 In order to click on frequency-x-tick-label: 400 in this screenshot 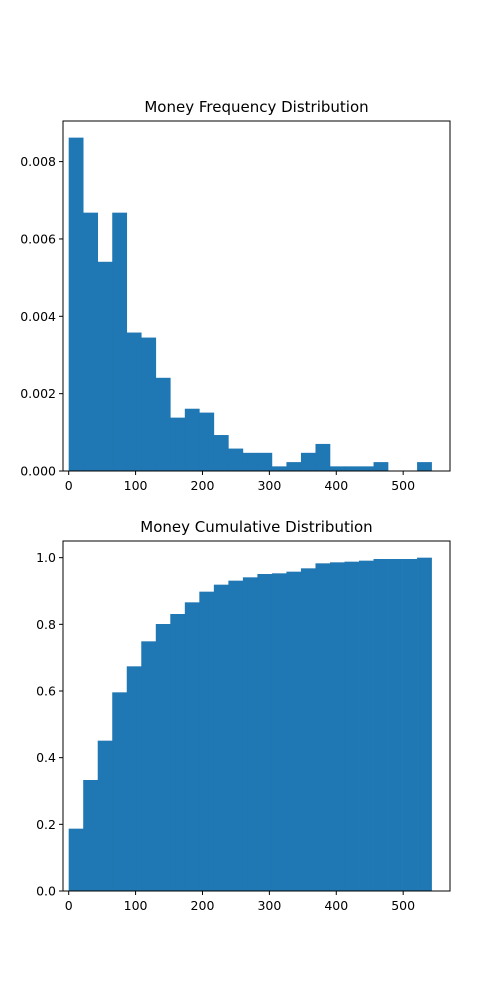, I will do `click(336, 485)`.